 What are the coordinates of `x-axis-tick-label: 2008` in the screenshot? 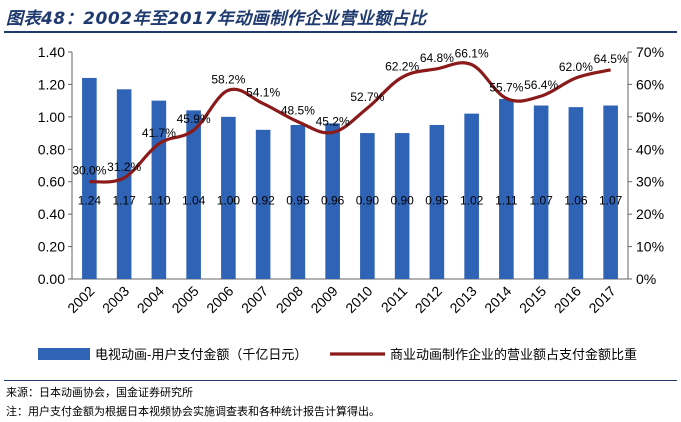 It's located at (289, 299).